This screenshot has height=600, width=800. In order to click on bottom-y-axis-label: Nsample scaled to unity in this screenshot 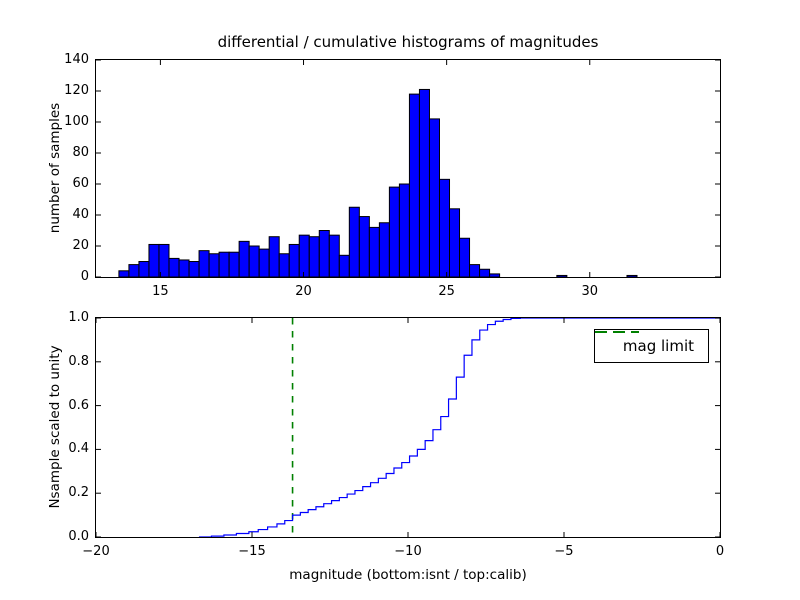, I will do `click(55, 427)`.